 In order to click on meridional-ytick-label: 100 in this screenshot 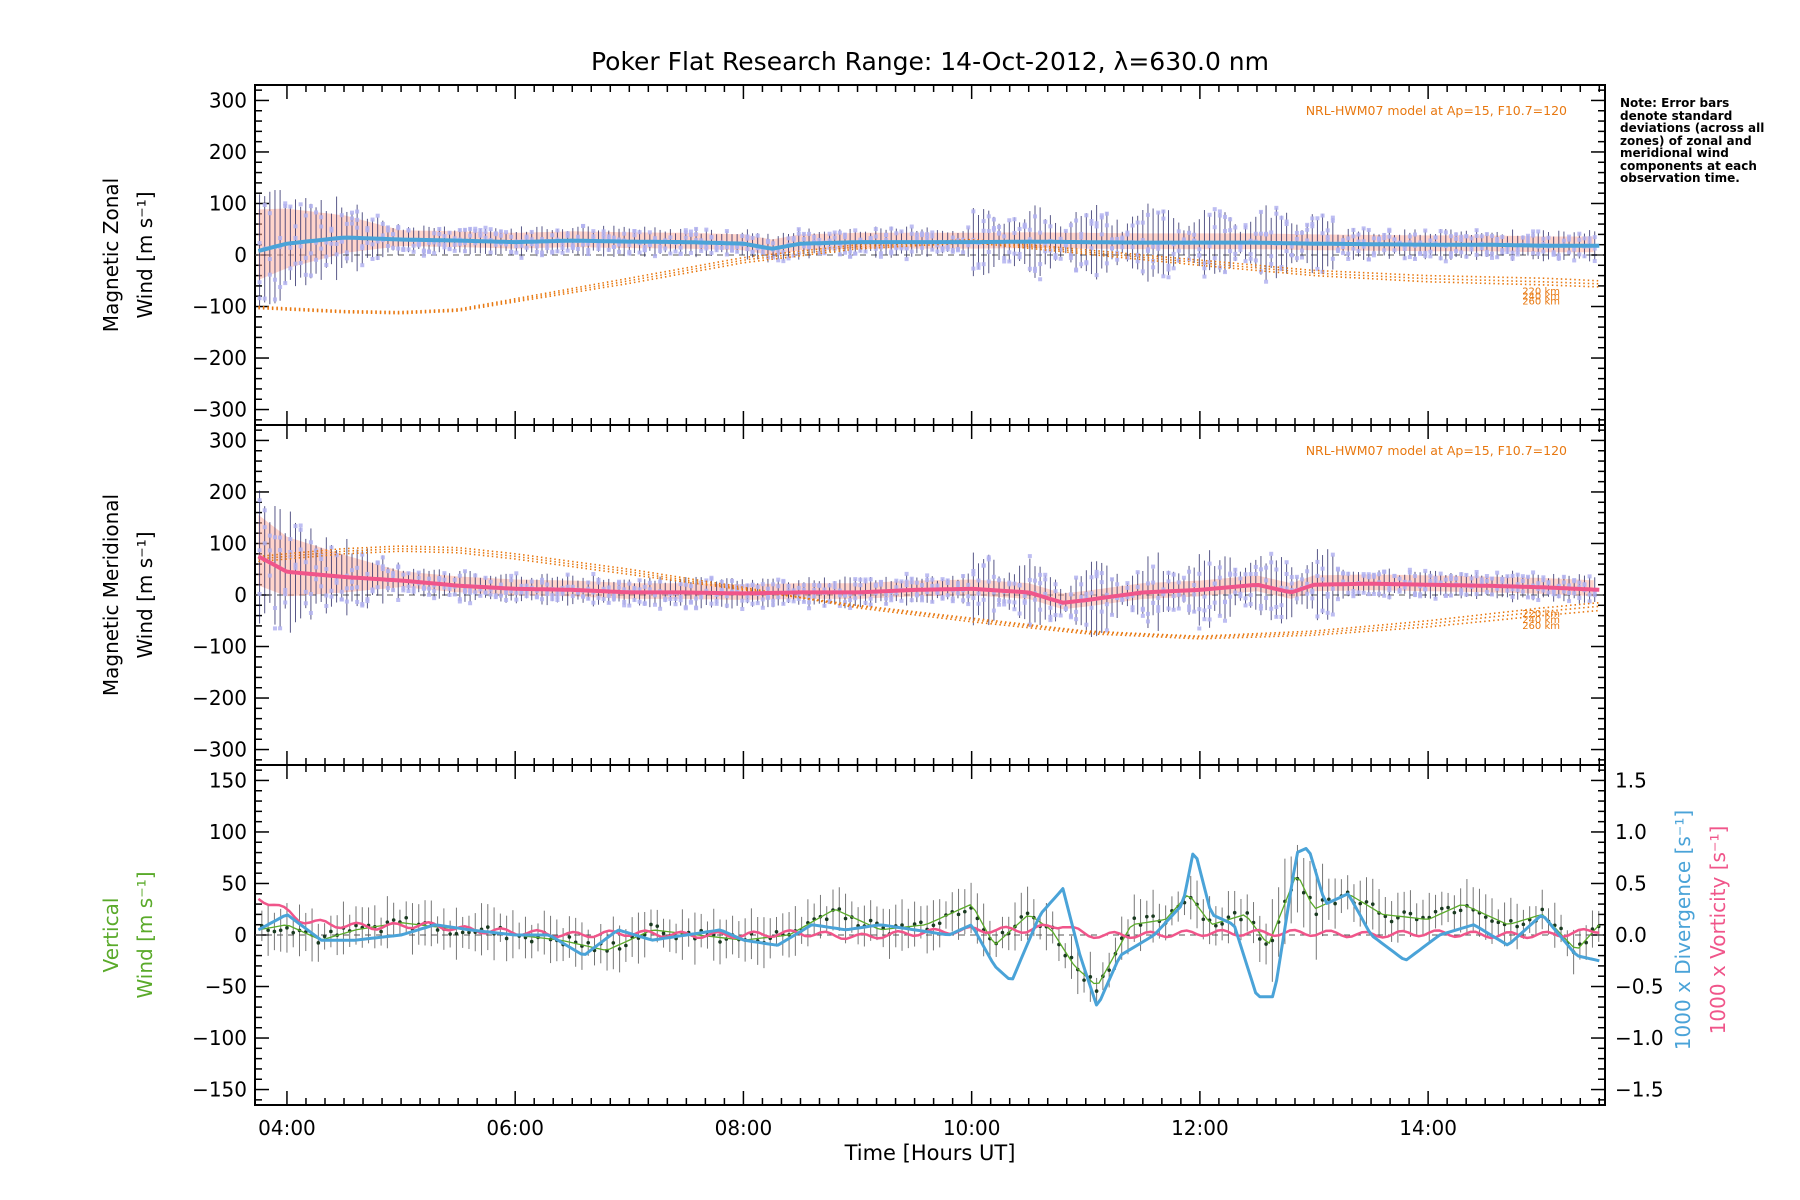, I will do `click(228, 543)`.